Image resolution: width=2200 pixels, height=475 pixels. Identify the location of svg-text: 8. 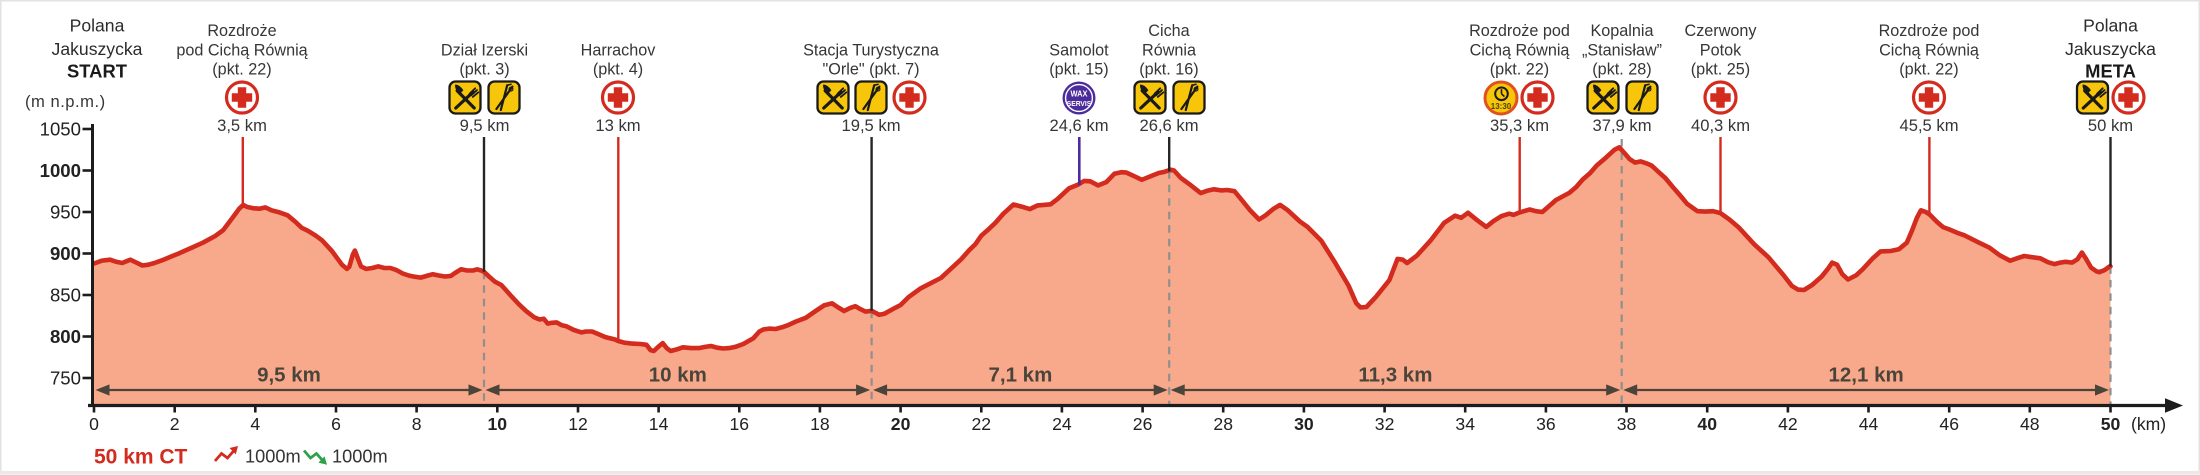
(417, 424).